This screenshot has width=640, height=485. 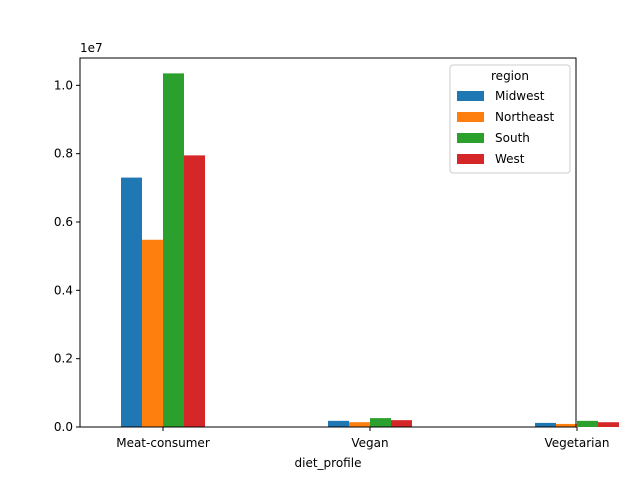 What do you see at coordinates (380, 422) in the screenshot?
I see `bar-south-vegan` at bounding box center [380, 422].